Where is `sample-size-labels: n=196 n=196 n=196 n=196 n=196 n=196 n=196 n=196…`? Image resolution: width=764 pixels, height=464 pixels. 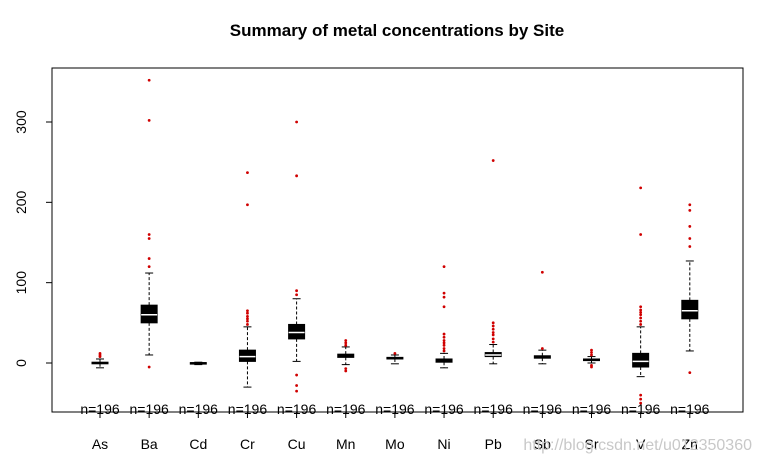 sample-size-labels: n=196 n=196 n=196 n=196 n=196 n=196 n=196 n=196… is located at coordinates (394, 409).